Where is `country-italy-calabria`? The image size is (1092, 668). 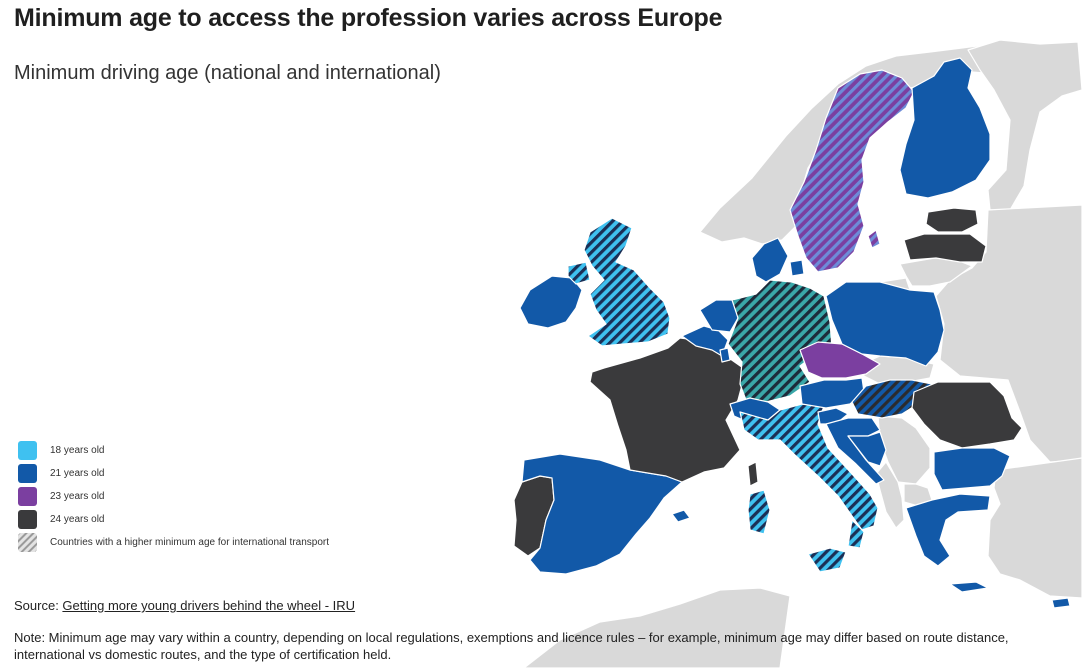
country-italy-calabria is located at coordinates (856, 534).